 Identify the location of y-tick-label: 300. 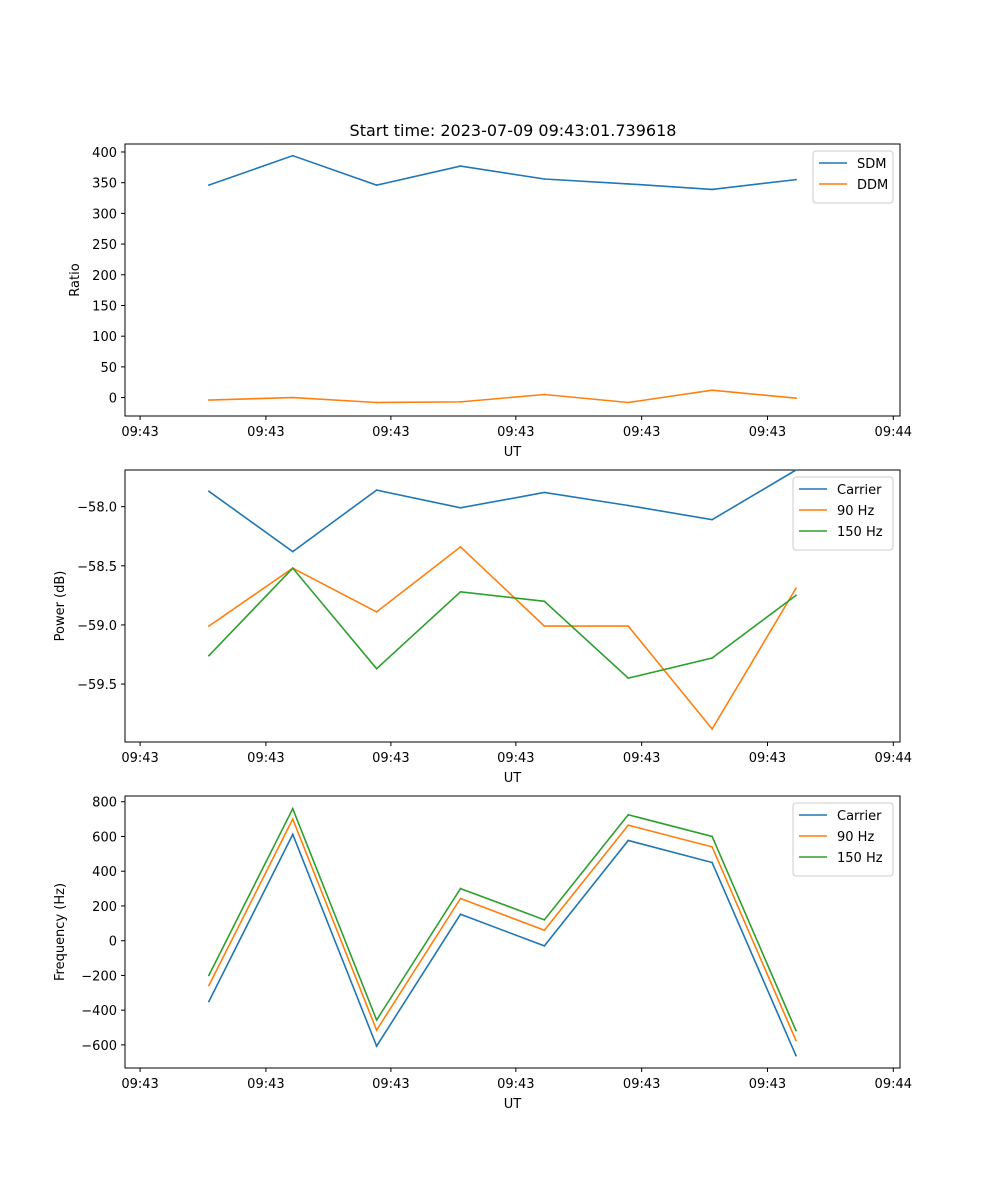
(104, 214).